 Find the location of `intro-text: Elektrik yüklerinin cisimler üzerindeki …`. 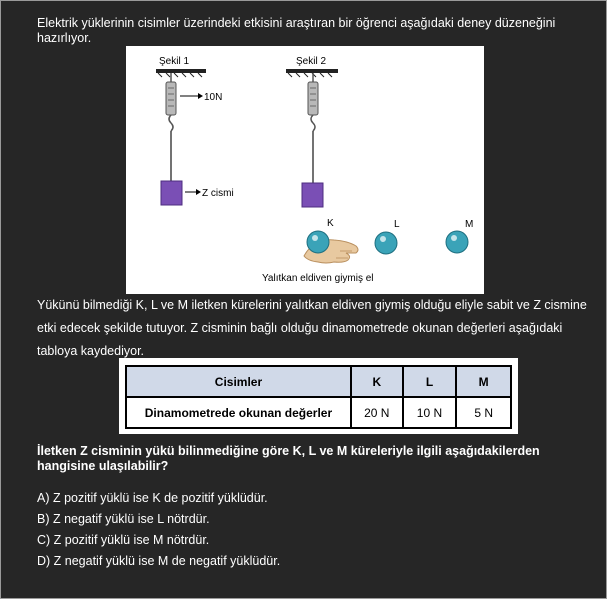

intro-text: Elektrik yüklerinin cisimler üzerindeki … is located at coordinates (296, 30).